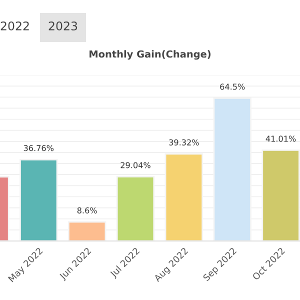 The height and width of the screenshot is (300, 300). Describe the element at coordinates (135, 165) in the screenshot. I see `data-label: 29.04%` at that location.